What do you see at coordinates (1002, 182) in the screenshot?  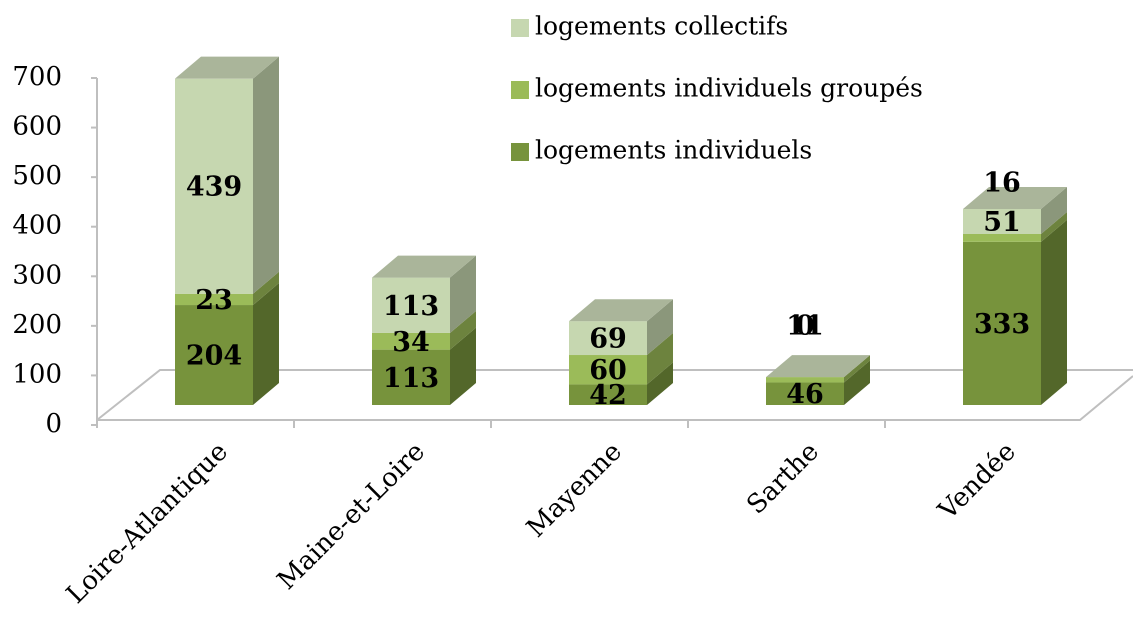 I see `data-label: 16` at bounding box center [1002, 182].